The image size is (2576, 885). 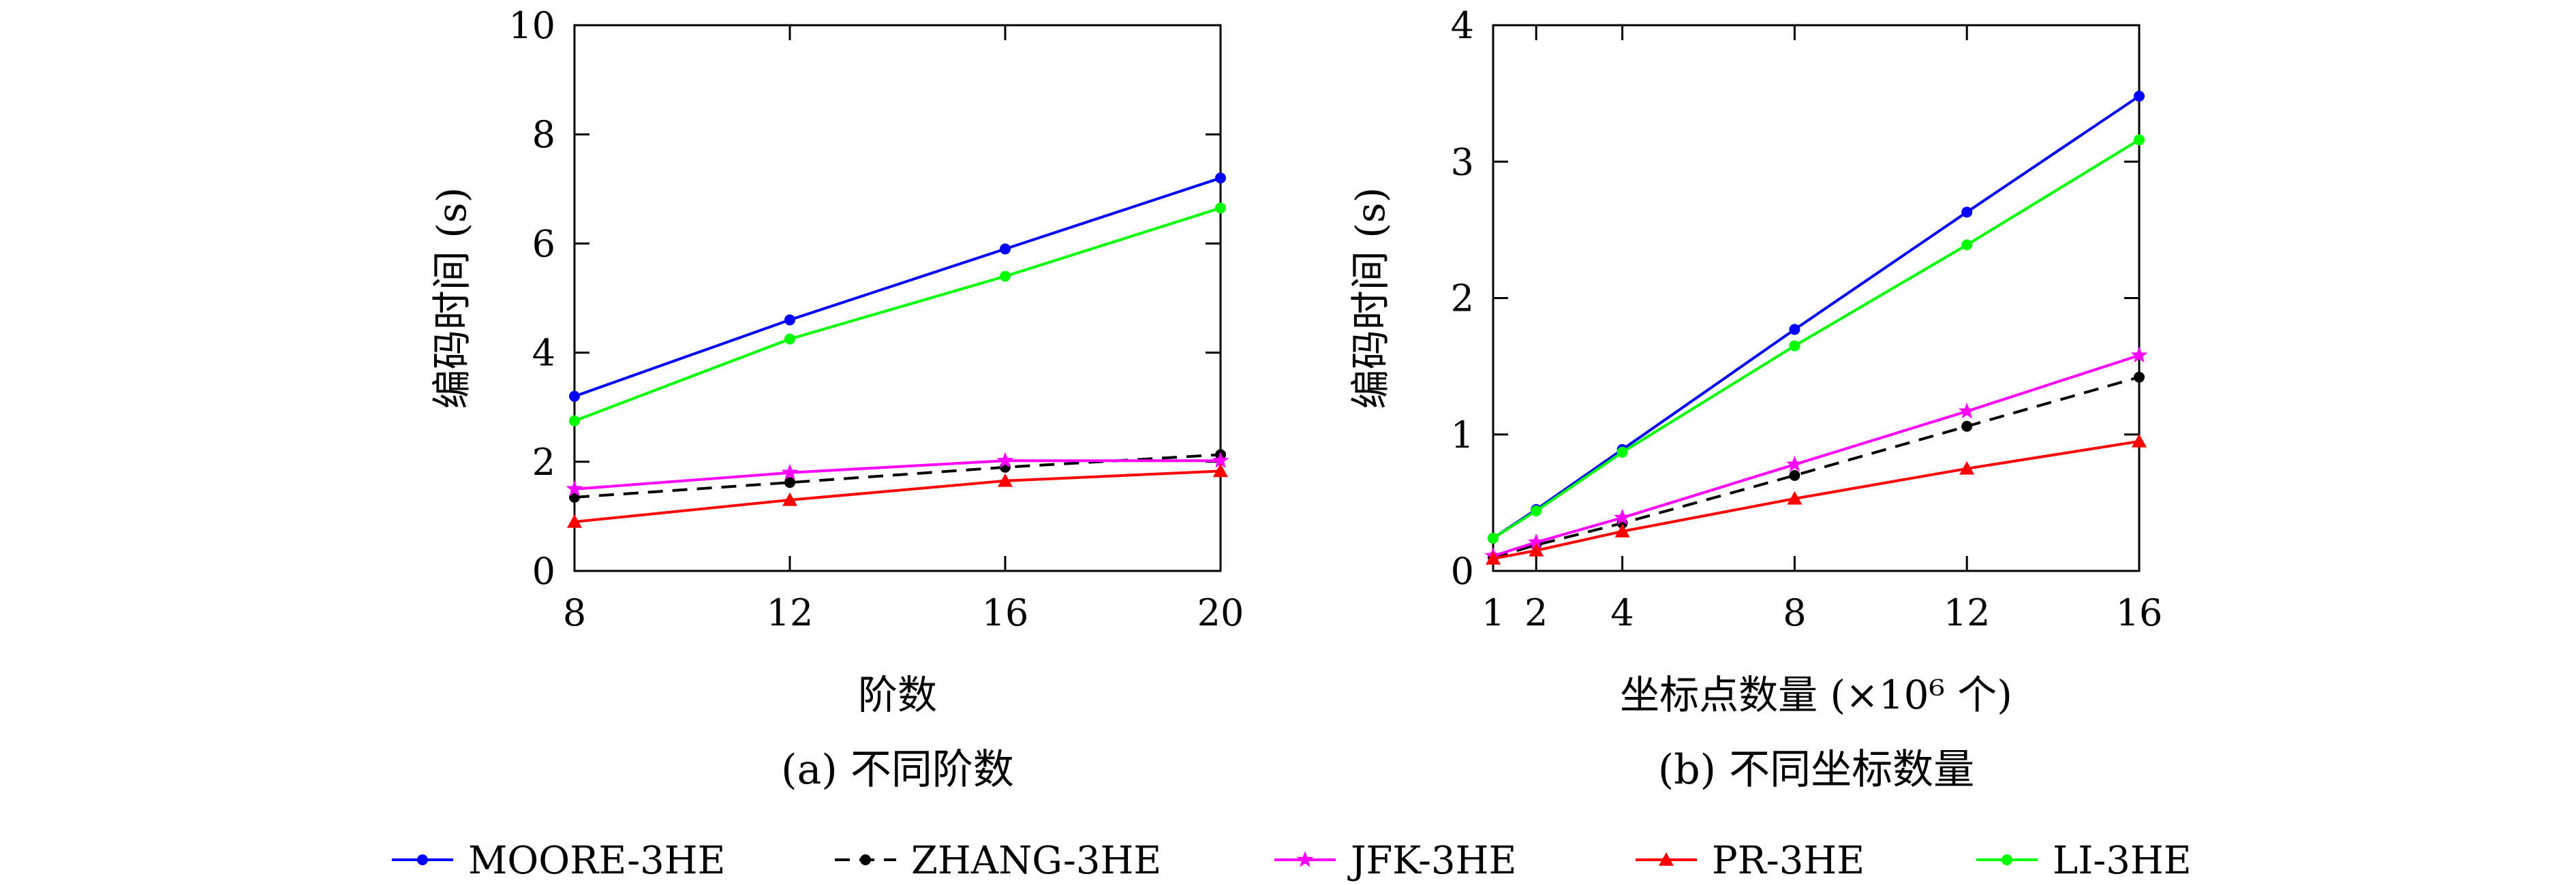 What do you see at coordinates (1622, 612) in the screenshot?
I see `x-tick-label: 4` at bounding box center [1622, 612].